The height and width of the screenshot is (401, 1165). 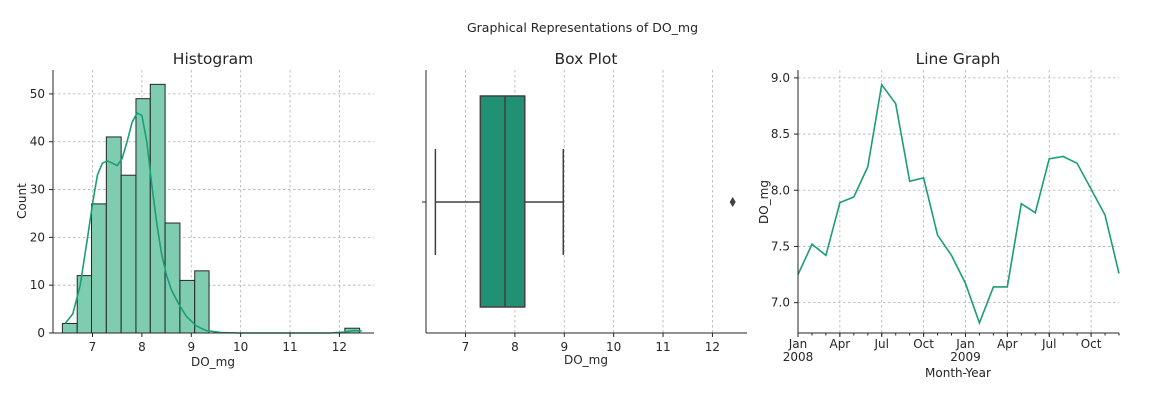 What do you see at coordinates (37, 190) in the screenshot?
I see `histogram-y-tick-label: 30` at bounding box center [37, 190].